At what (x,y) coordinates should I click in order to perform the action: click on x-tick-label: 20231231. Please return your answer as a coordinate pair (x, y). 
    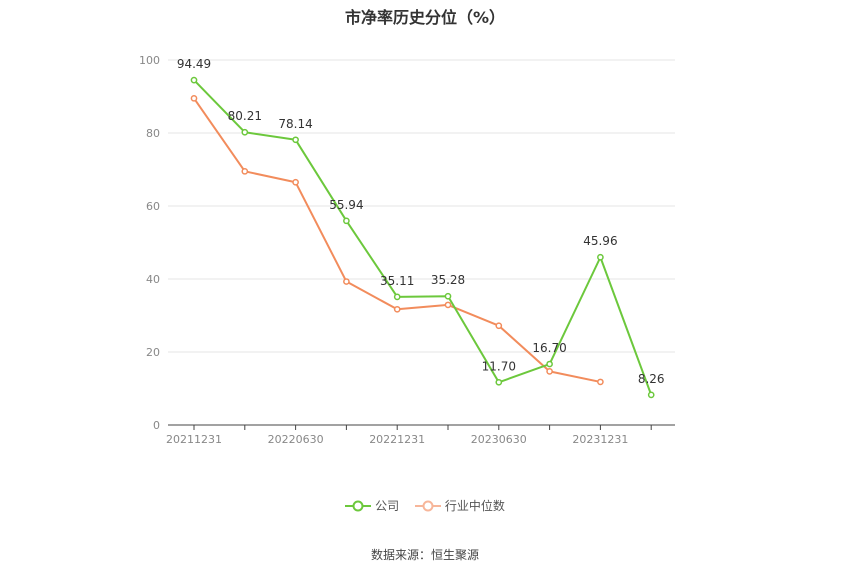
    Looking at the image, I should click on (600, 439).